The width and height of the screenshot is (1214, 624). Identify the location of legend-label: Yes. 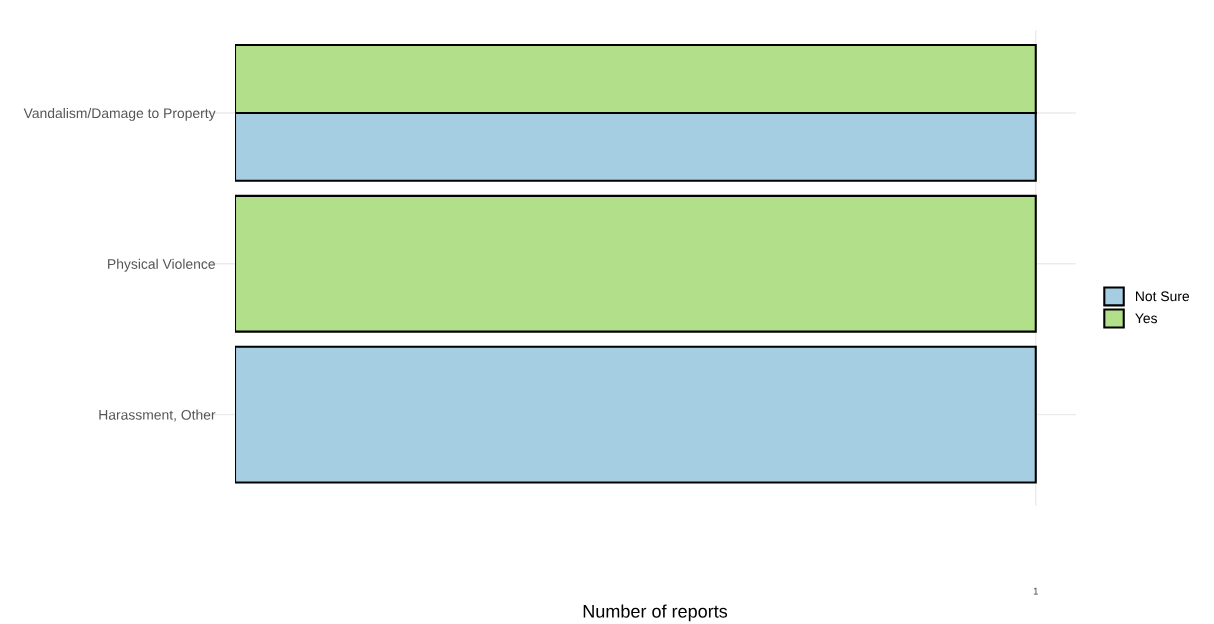
(1146, 318).